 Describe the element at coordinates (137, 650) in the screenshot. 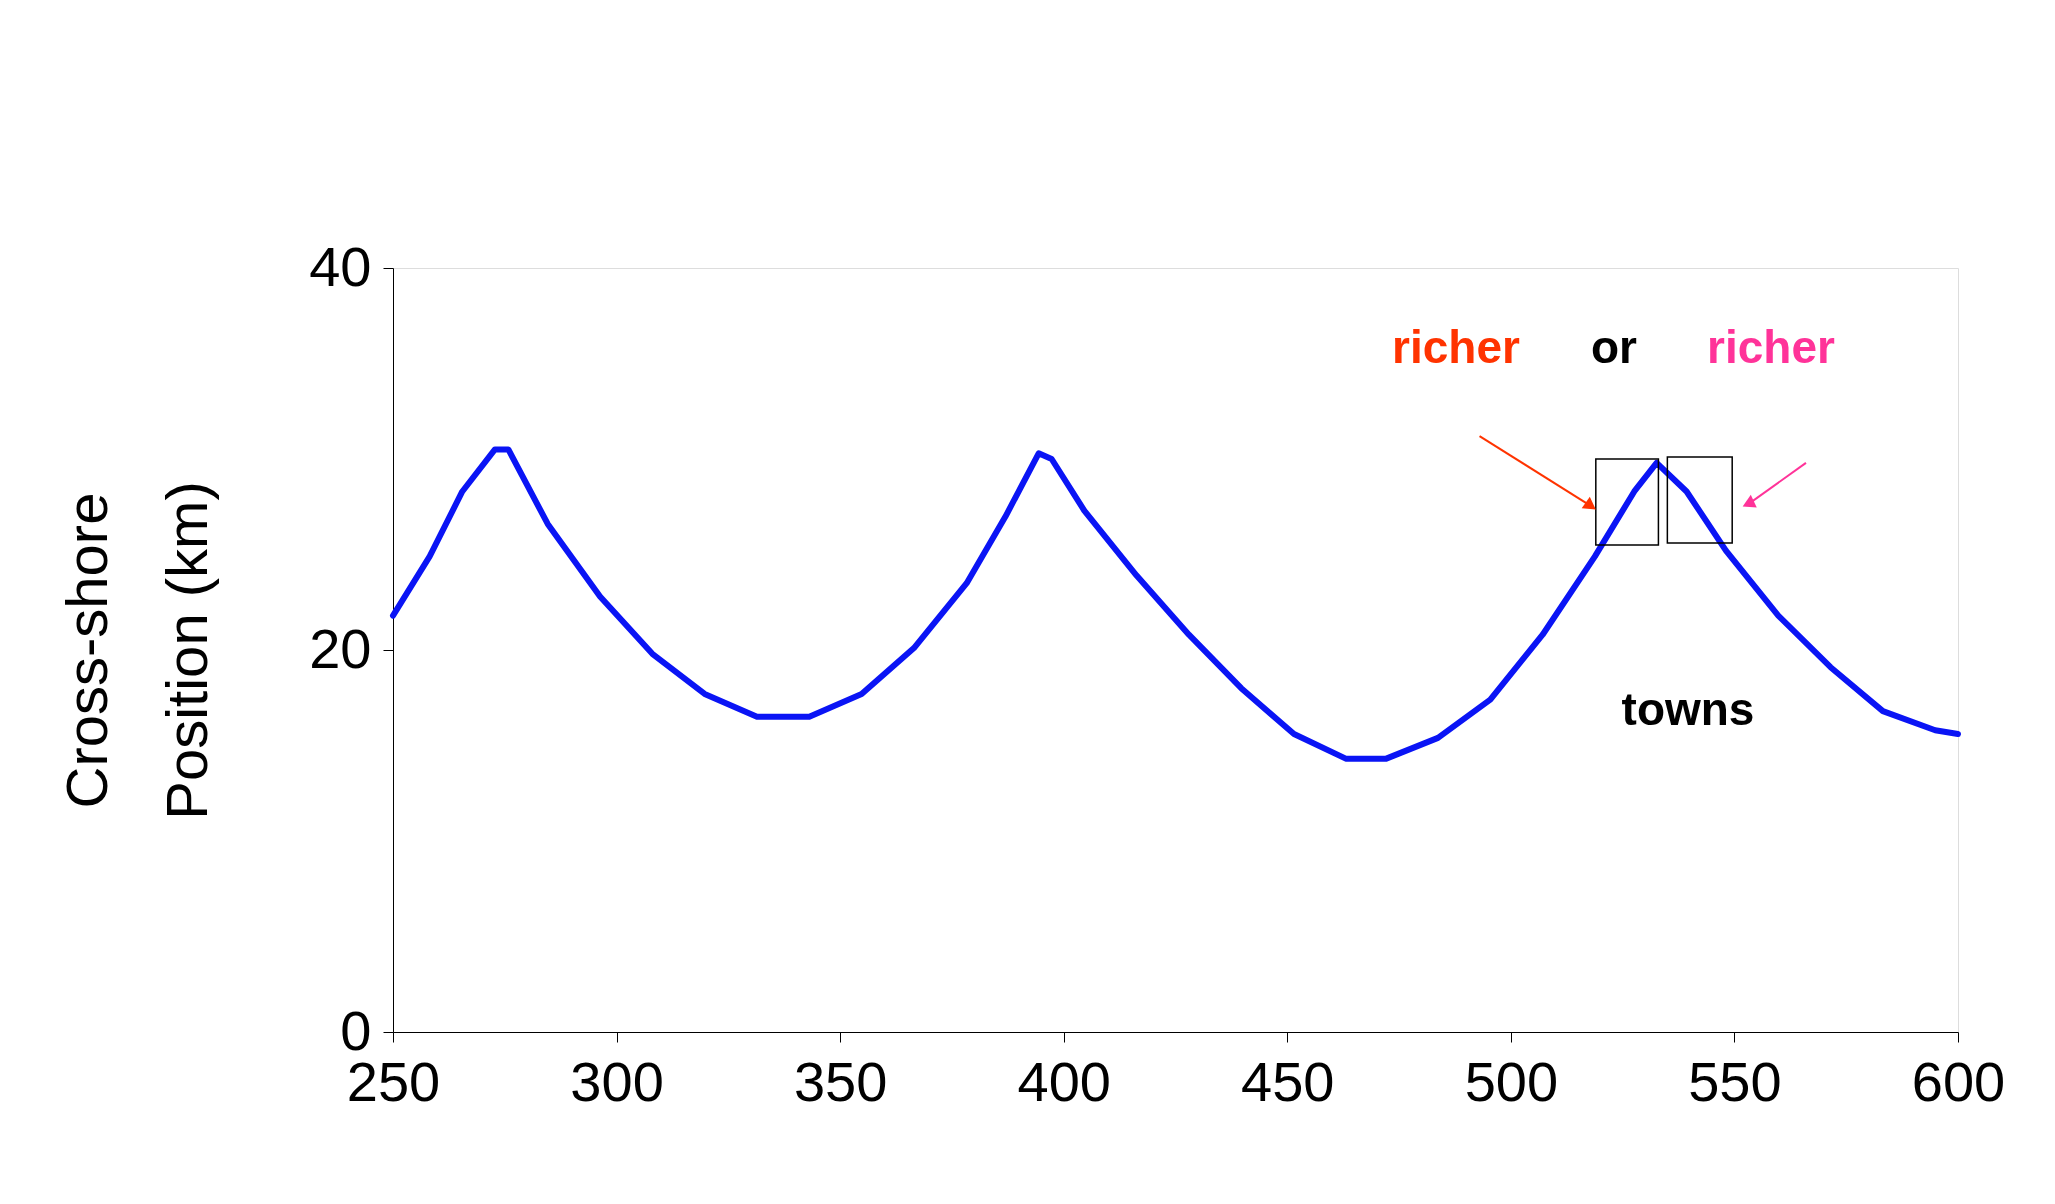

I see `y-axis-title: Cross-shore Position (km)` at that location.